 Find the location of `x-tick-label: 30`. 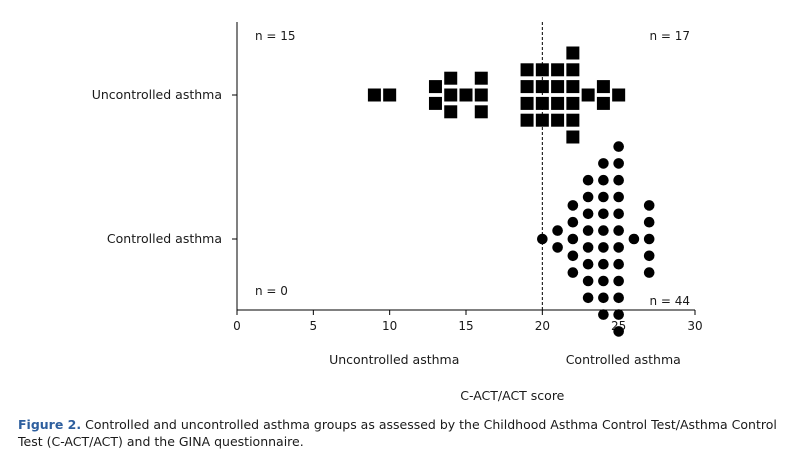

x-tick-label: 30 is located at coordinates (694, 326).